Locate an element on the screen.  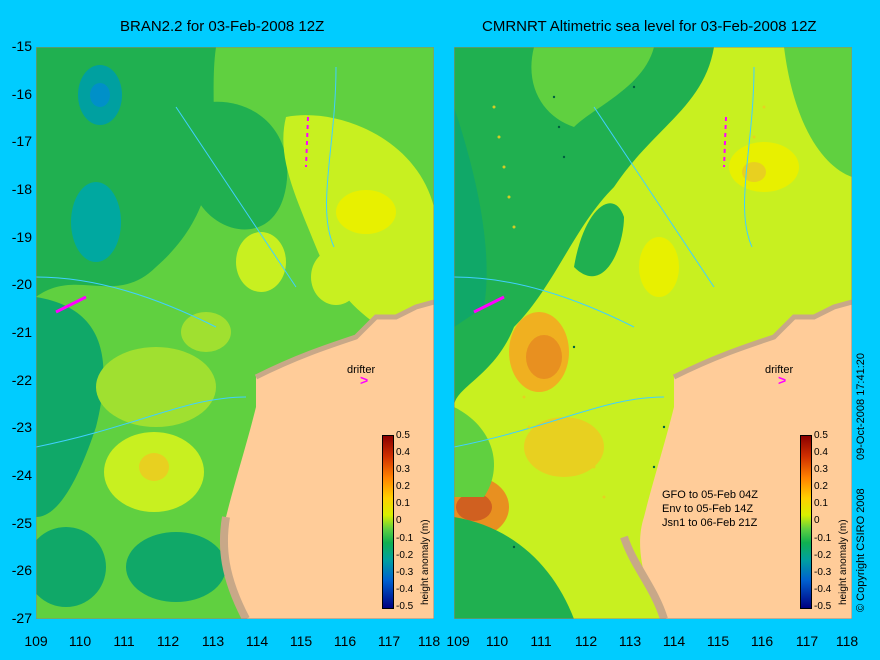
legend-entry: GFO to 05-Feb 04Z is located at coordinates (710, 495).